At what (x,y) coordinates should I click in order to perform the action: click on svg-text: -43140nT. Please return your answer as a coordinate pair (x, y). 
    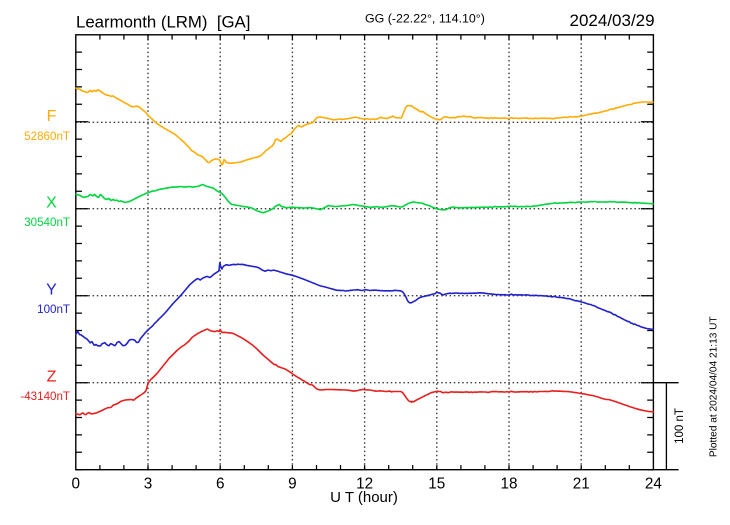
    Looking at the image, I should click on (45, 396).